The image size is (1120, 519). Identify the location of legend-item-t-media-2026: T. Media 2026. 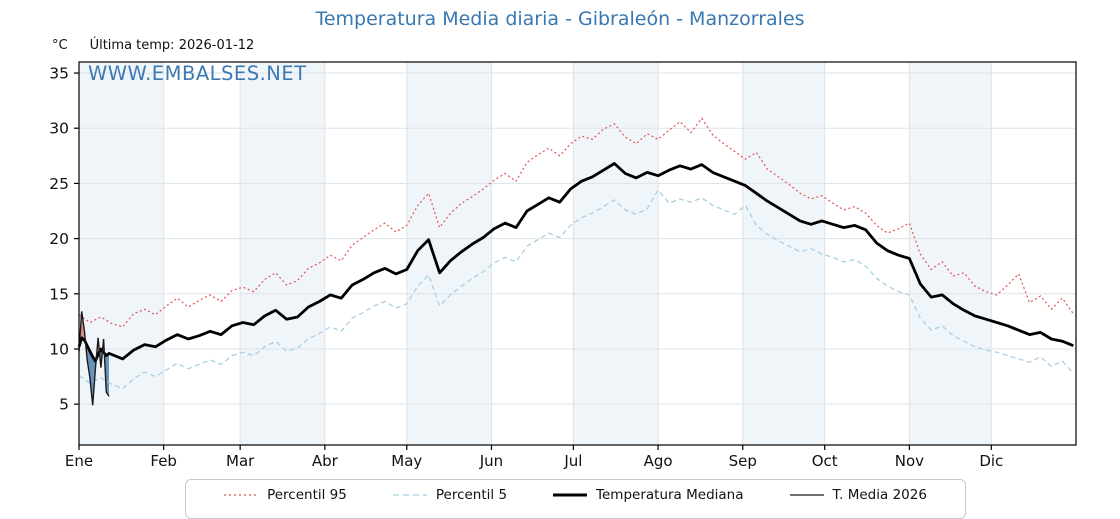
(858, 495).